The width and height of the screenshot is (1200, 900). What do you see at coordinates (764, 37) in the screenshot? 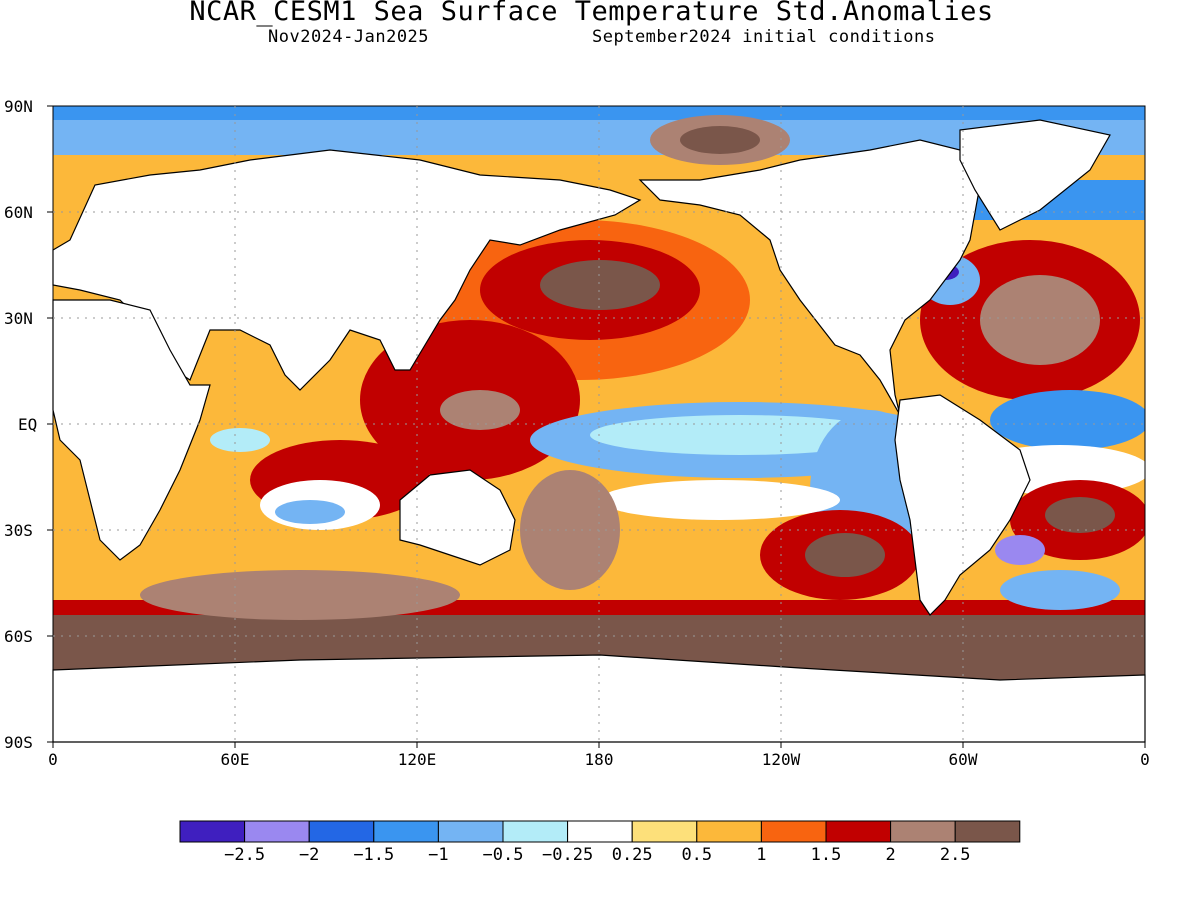
I see `initial-conditions: September2024 initial conditions` at bounding box center [764, 37].